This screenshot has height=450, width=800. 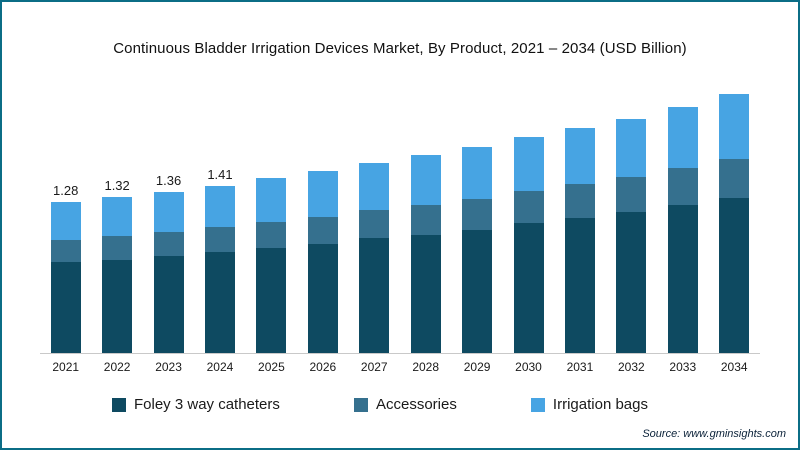 What do you see at coordinates (117, 185) in the screenshot?
I see `bar-value-label-2022: 1.32` at bounding box center [117, 185].